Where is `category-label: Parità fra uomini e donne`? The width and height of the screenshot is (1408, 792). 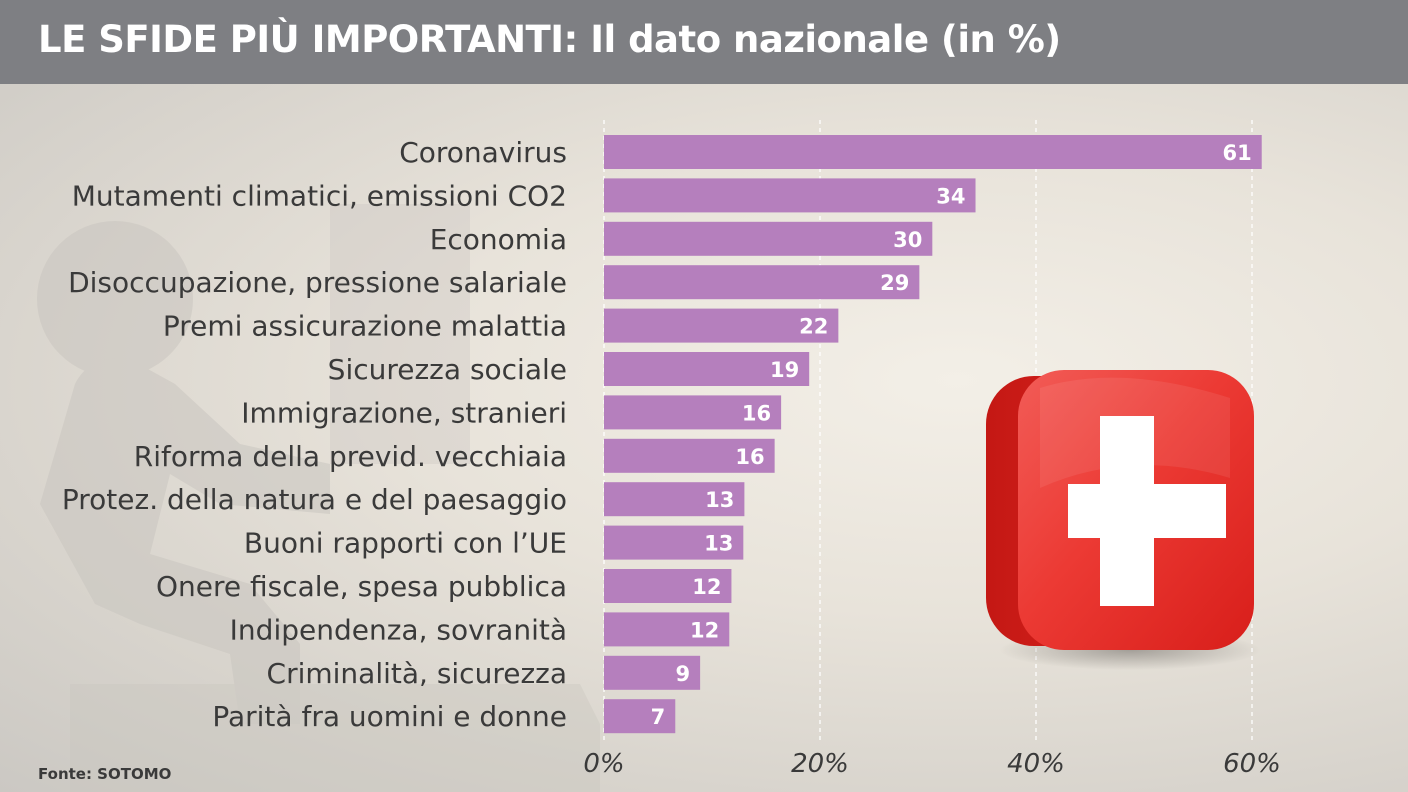 category-label: Parità fra uomini e donne is located at coordinates (389, 716).